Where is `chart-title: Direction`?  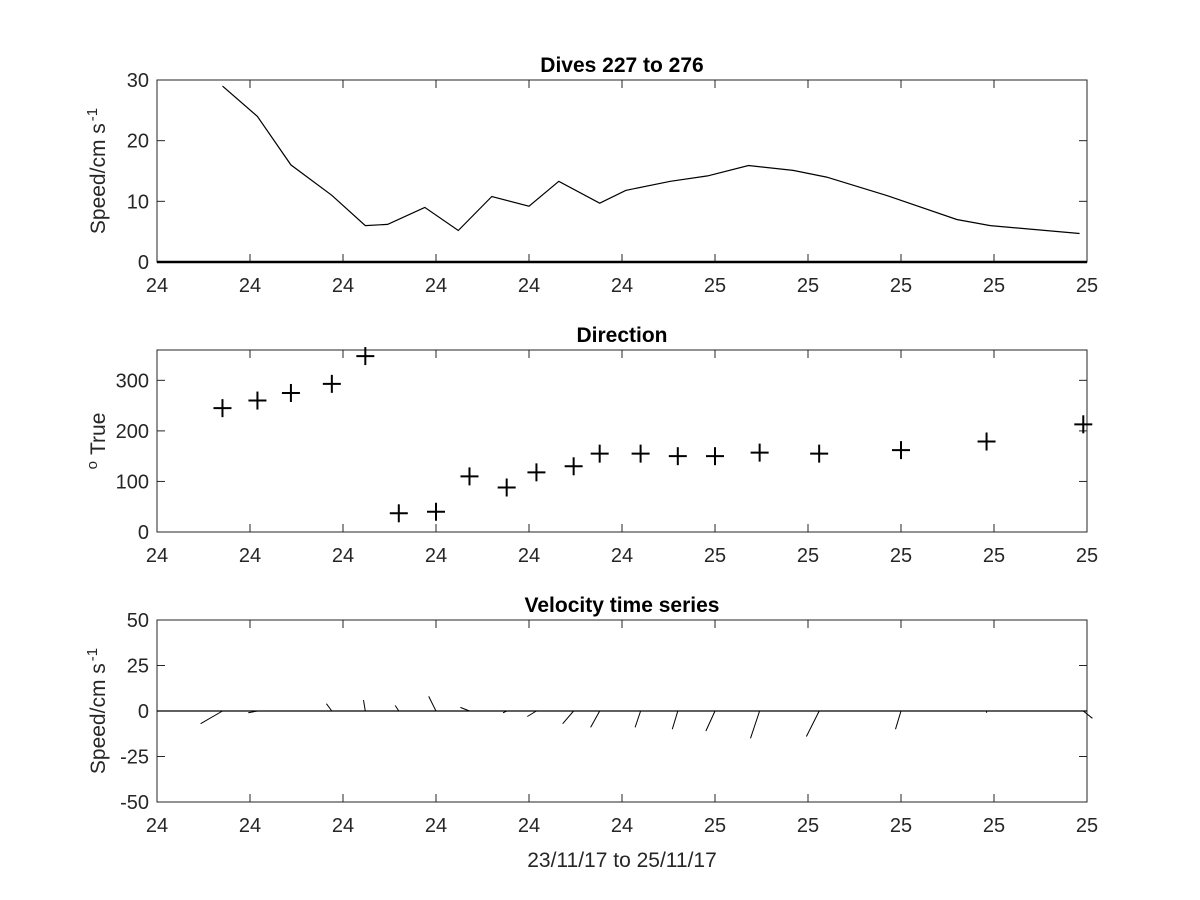
chart-title: Direction is located at coordinates (621, 335).